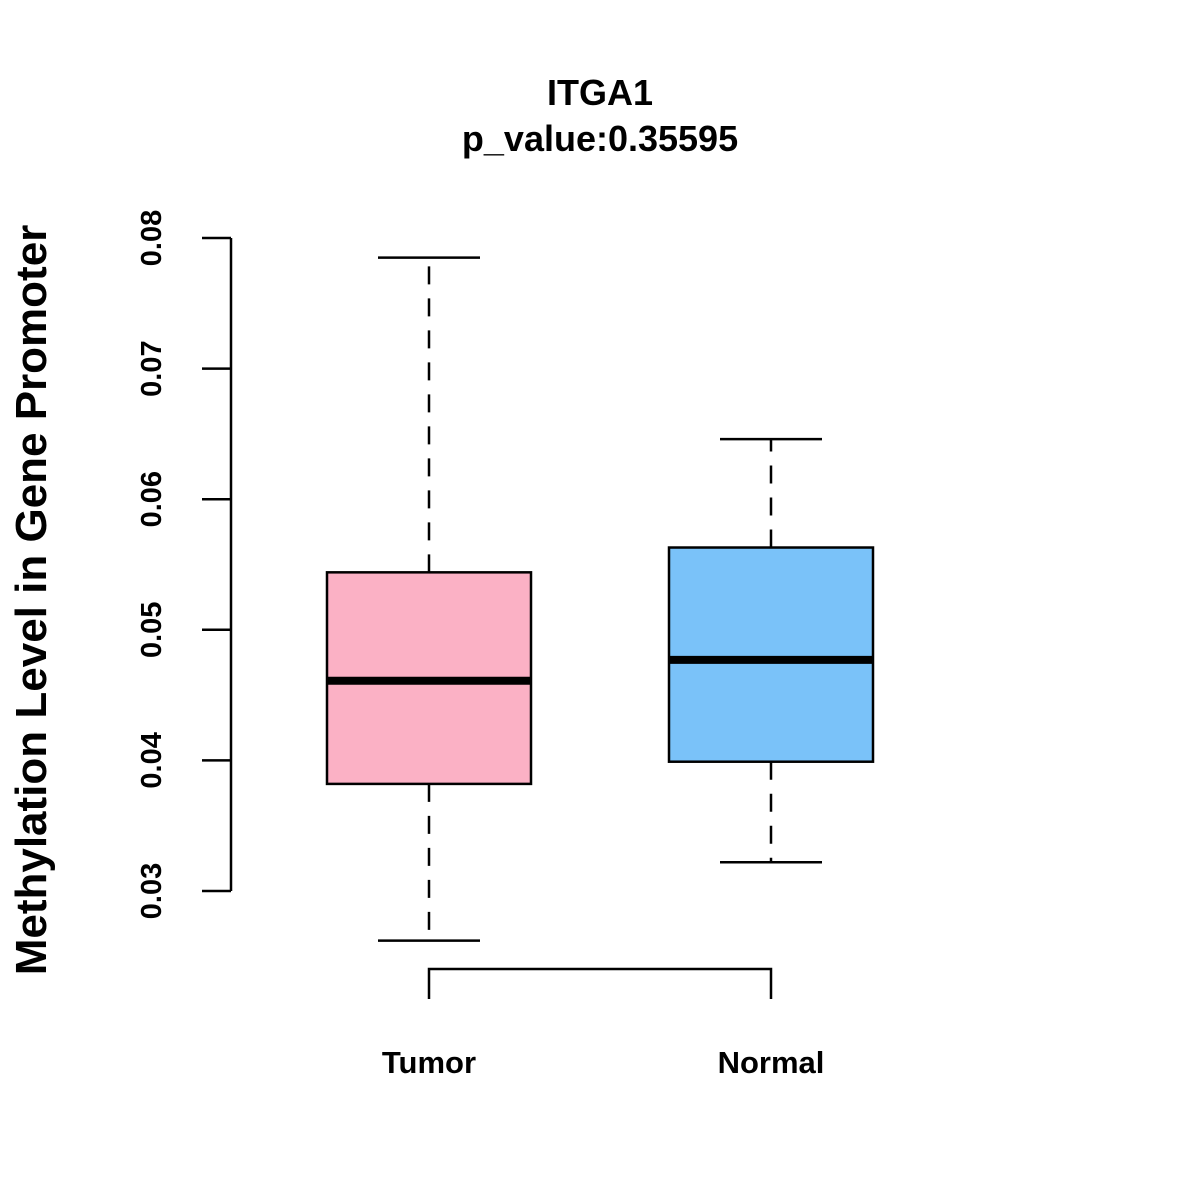 The width and height of the screenshot is (1200, 1200). What do you see at coordinates (600, 92) in the screenshot?
I see `chart-title: ITGA1` at bounding box center [600, 92].